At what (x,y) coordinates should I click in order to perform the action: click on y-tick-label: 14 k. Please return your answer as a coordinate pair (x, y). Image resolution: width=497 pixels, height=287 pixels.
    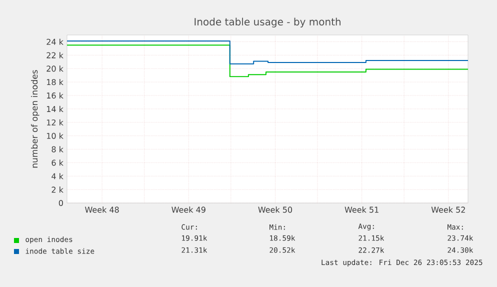
    Looking at the image, I should click on (55, 109).